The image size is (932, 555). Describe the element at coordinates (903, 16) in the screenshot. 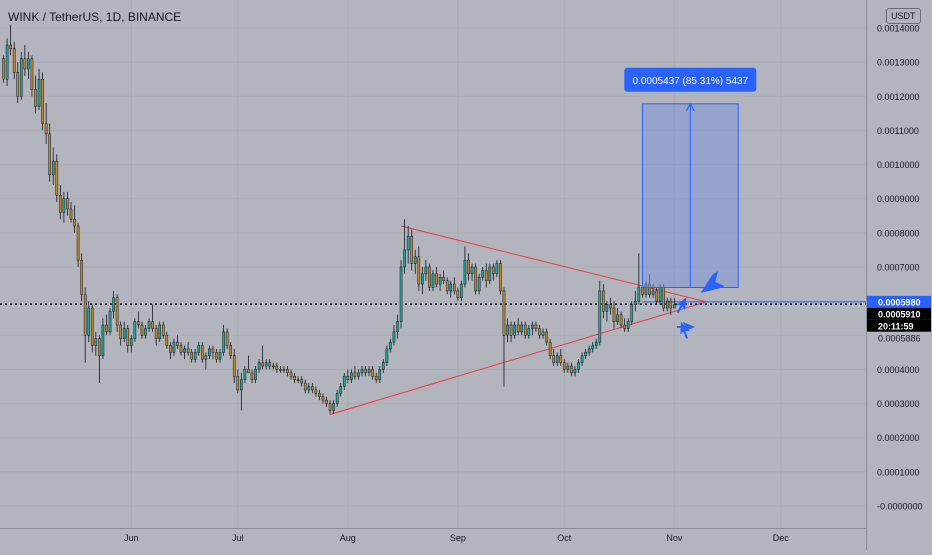

I see `currency-badge: USDT` at that location.